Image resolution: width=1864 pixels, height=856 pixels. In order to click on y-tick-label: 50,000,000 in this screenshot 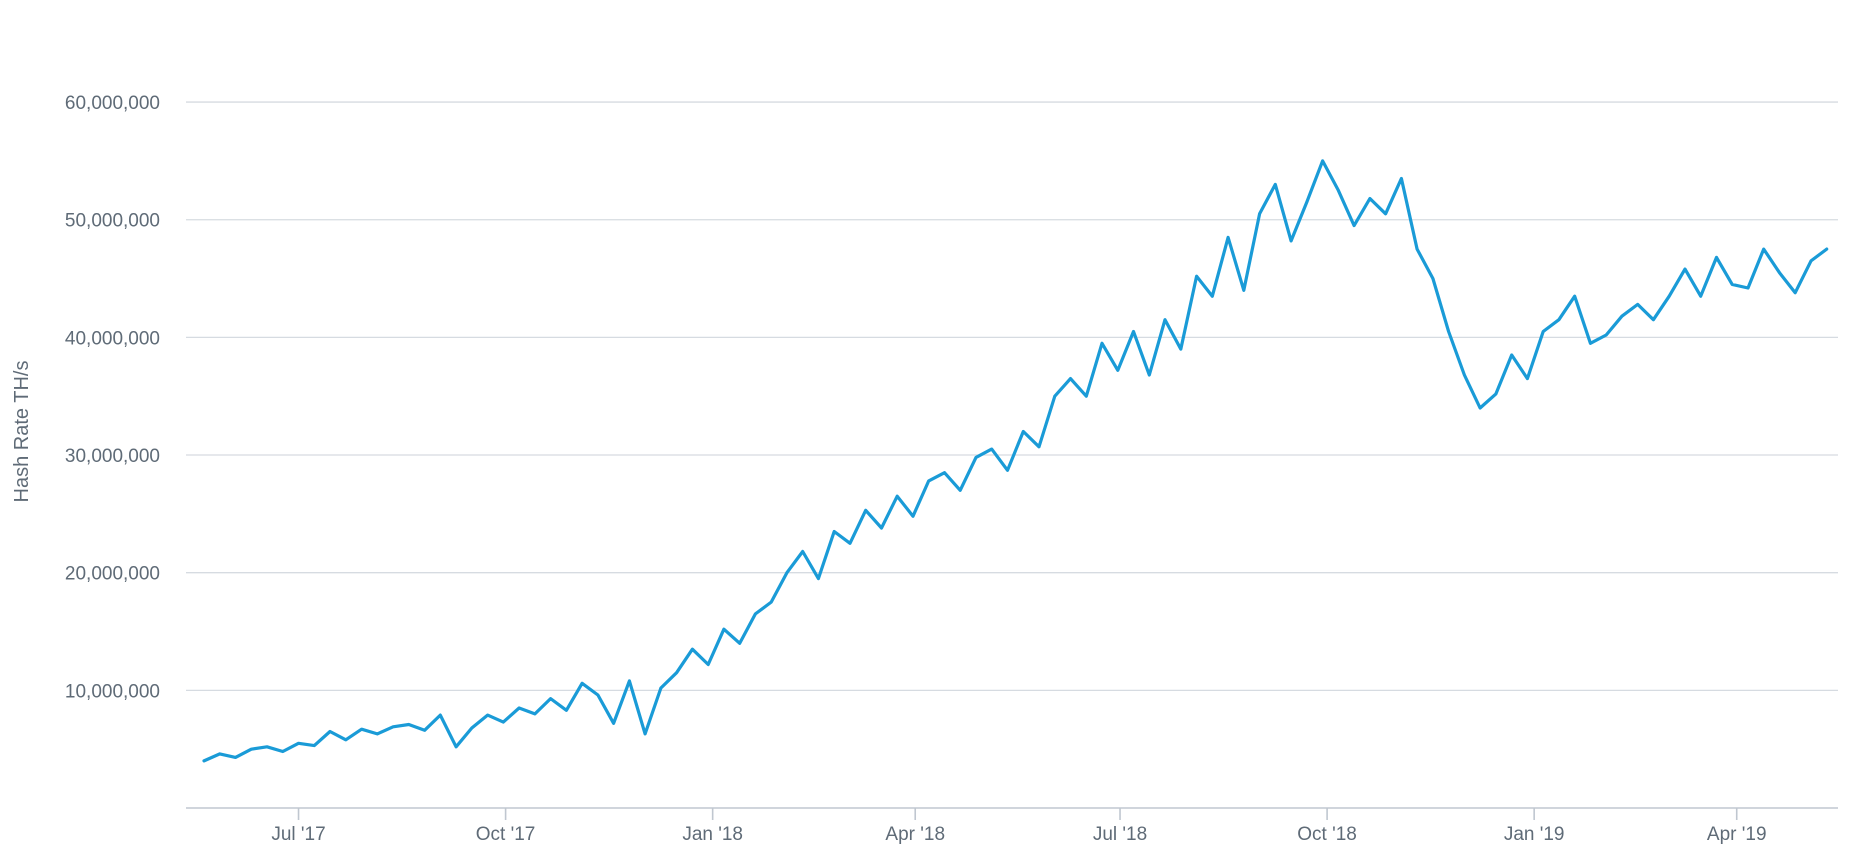, I will do `click(112, 221)`.